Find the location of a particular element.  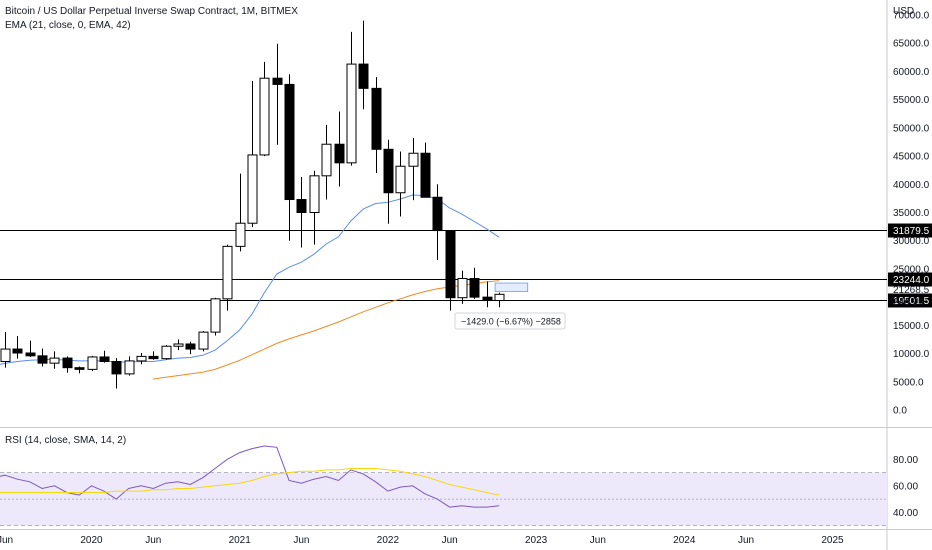

rsi-tick-label: 40.00 is located at coordinates (905, 513).